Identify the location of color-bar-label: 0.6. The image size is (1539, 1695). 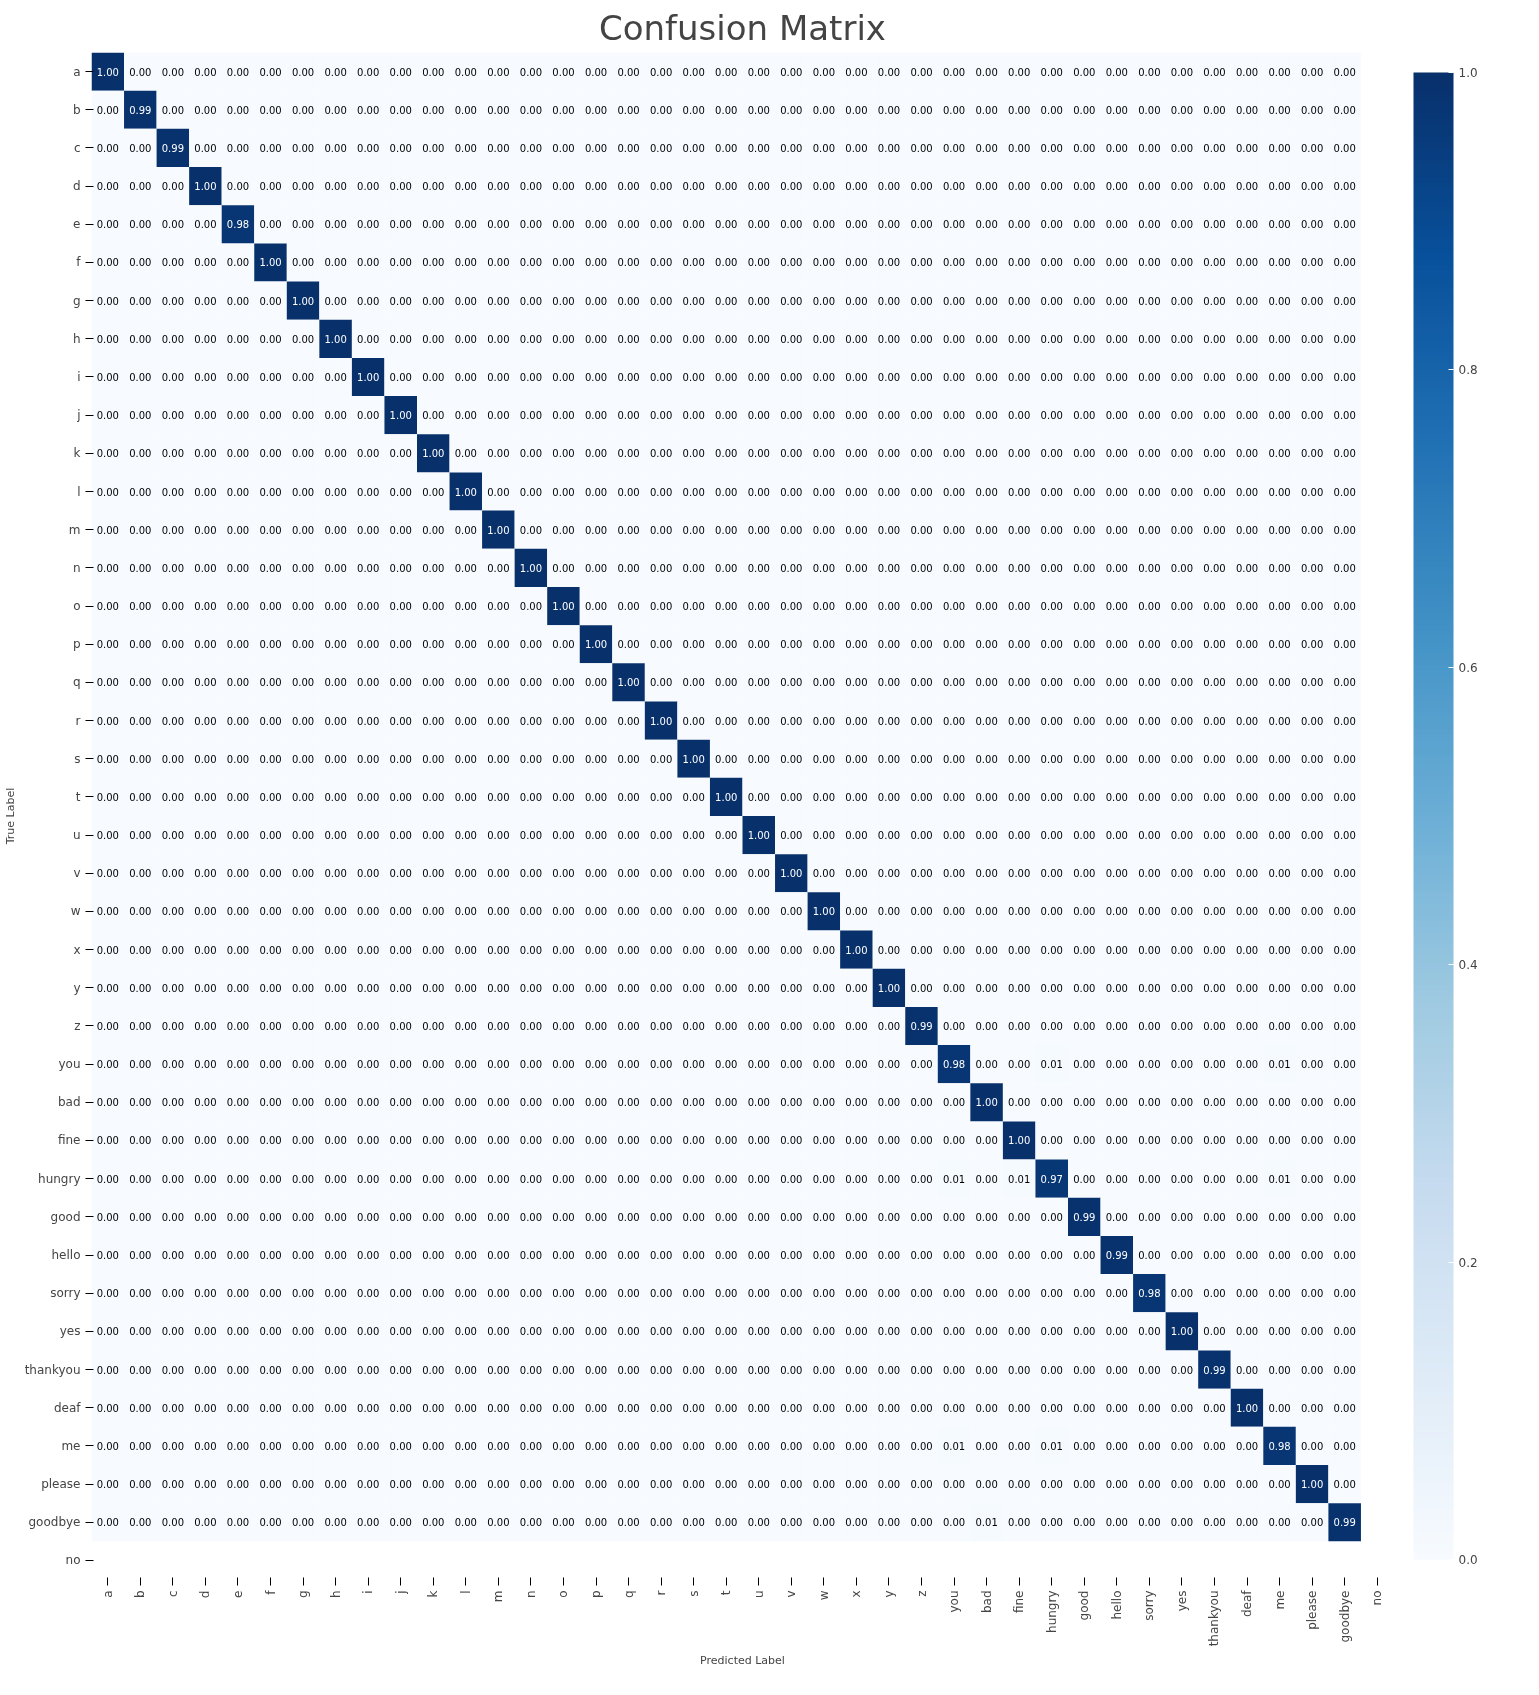
(1468, 667).